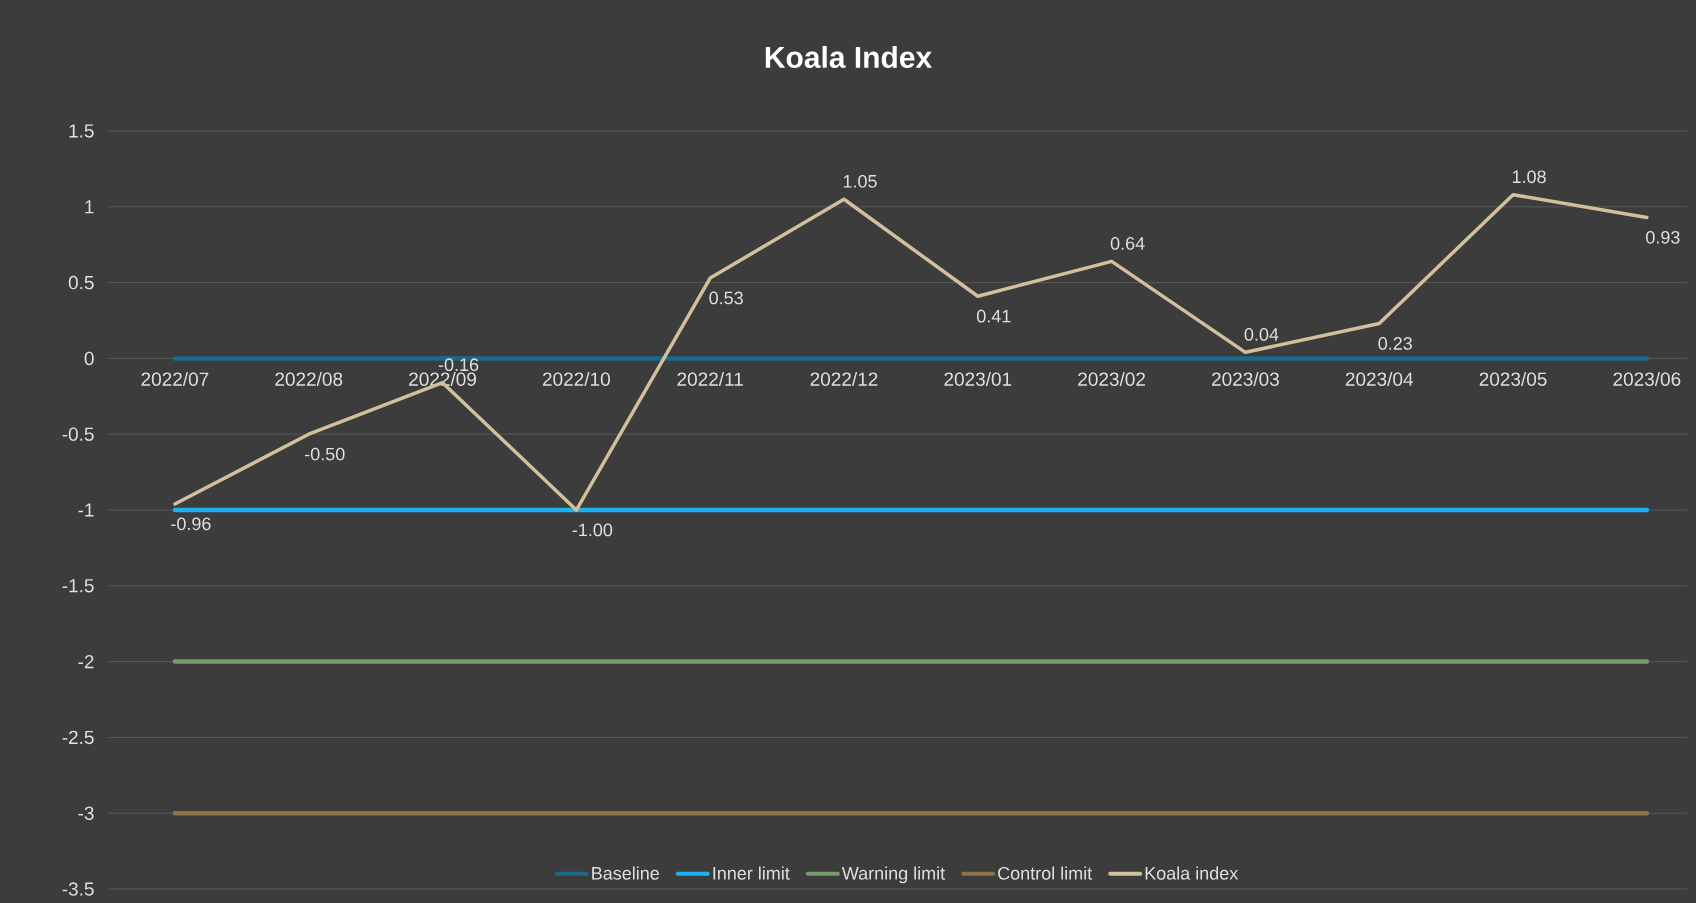 The height and width of the screenshot is (903, 1696). I want to click on y-tick-label: 0.5, so click(81, 282).